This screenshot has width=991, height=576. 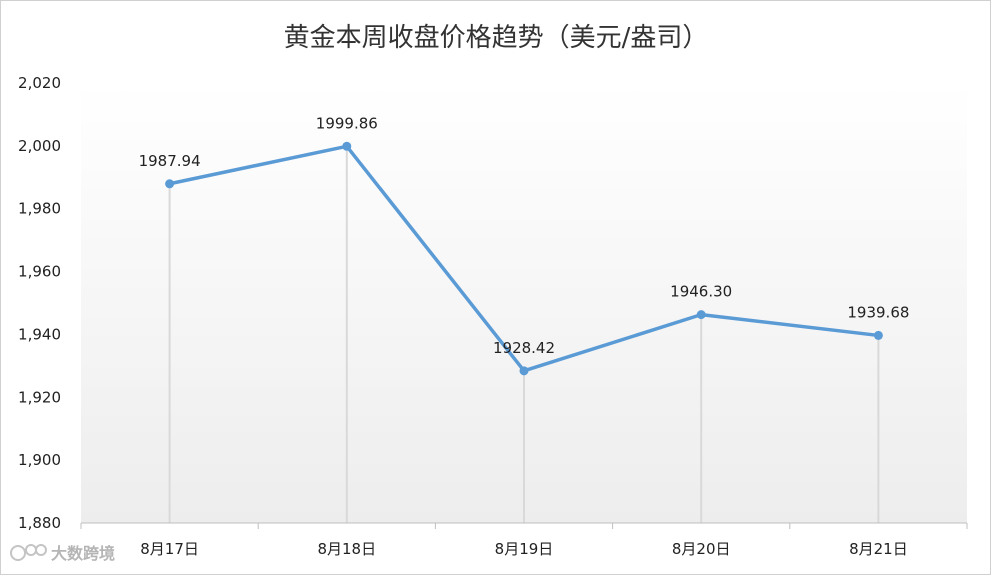 I want to click on y-axis-tick-labels: 1,880 1,900 1,920 1,940 1,960 1,980 2,000 2,020, so click(x=39, y=303).